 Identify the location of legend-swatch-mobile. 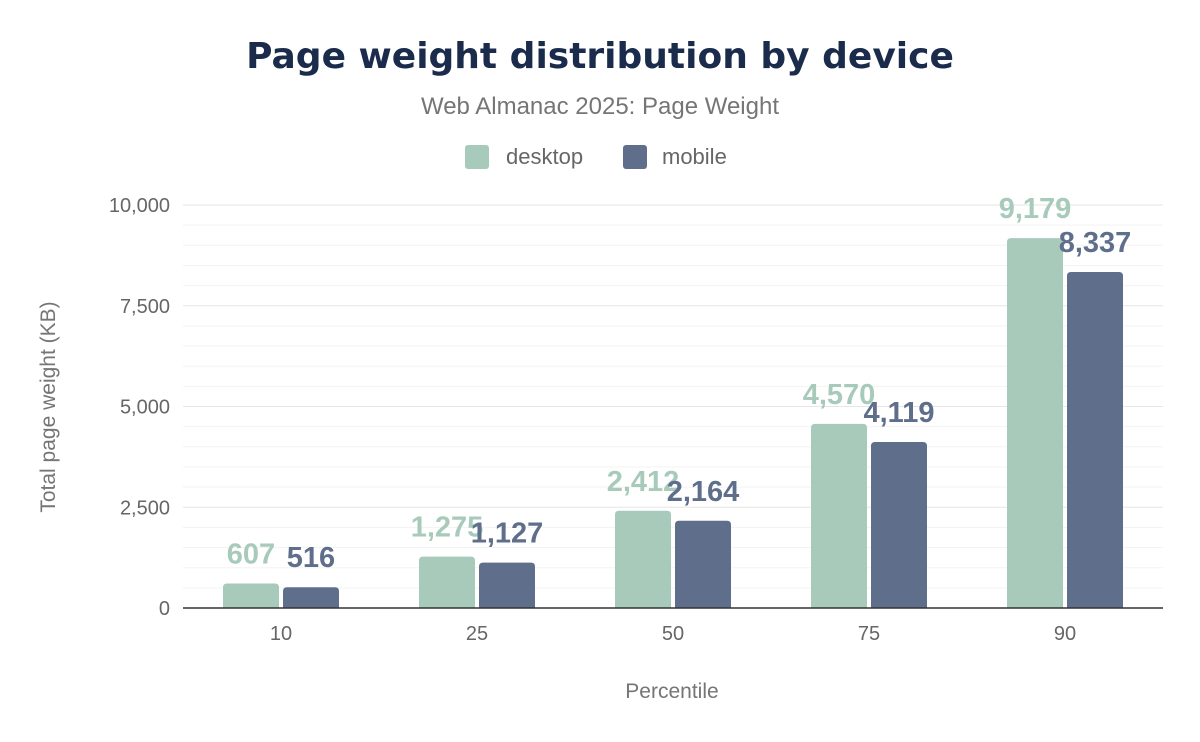
(635, 157).